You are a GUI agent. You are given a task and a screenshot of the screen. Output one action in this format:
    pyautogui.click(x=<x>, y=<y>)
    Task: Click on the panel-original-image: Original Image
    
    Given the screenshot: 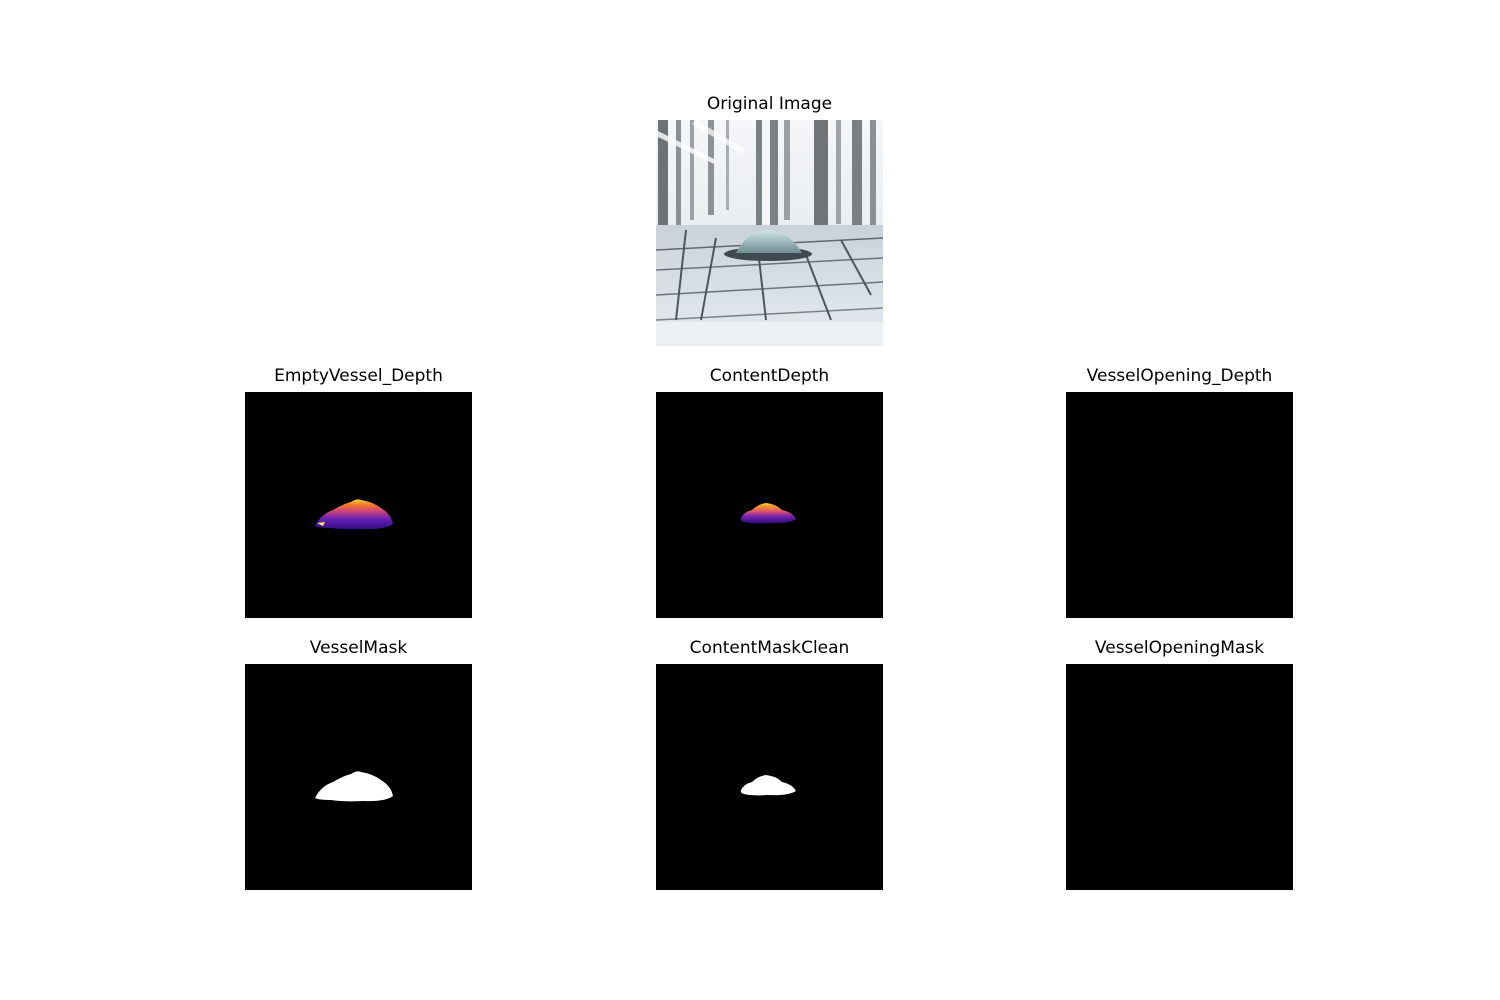 What is the action you would take?
    pyautogui.click(x=769, y=220)
    